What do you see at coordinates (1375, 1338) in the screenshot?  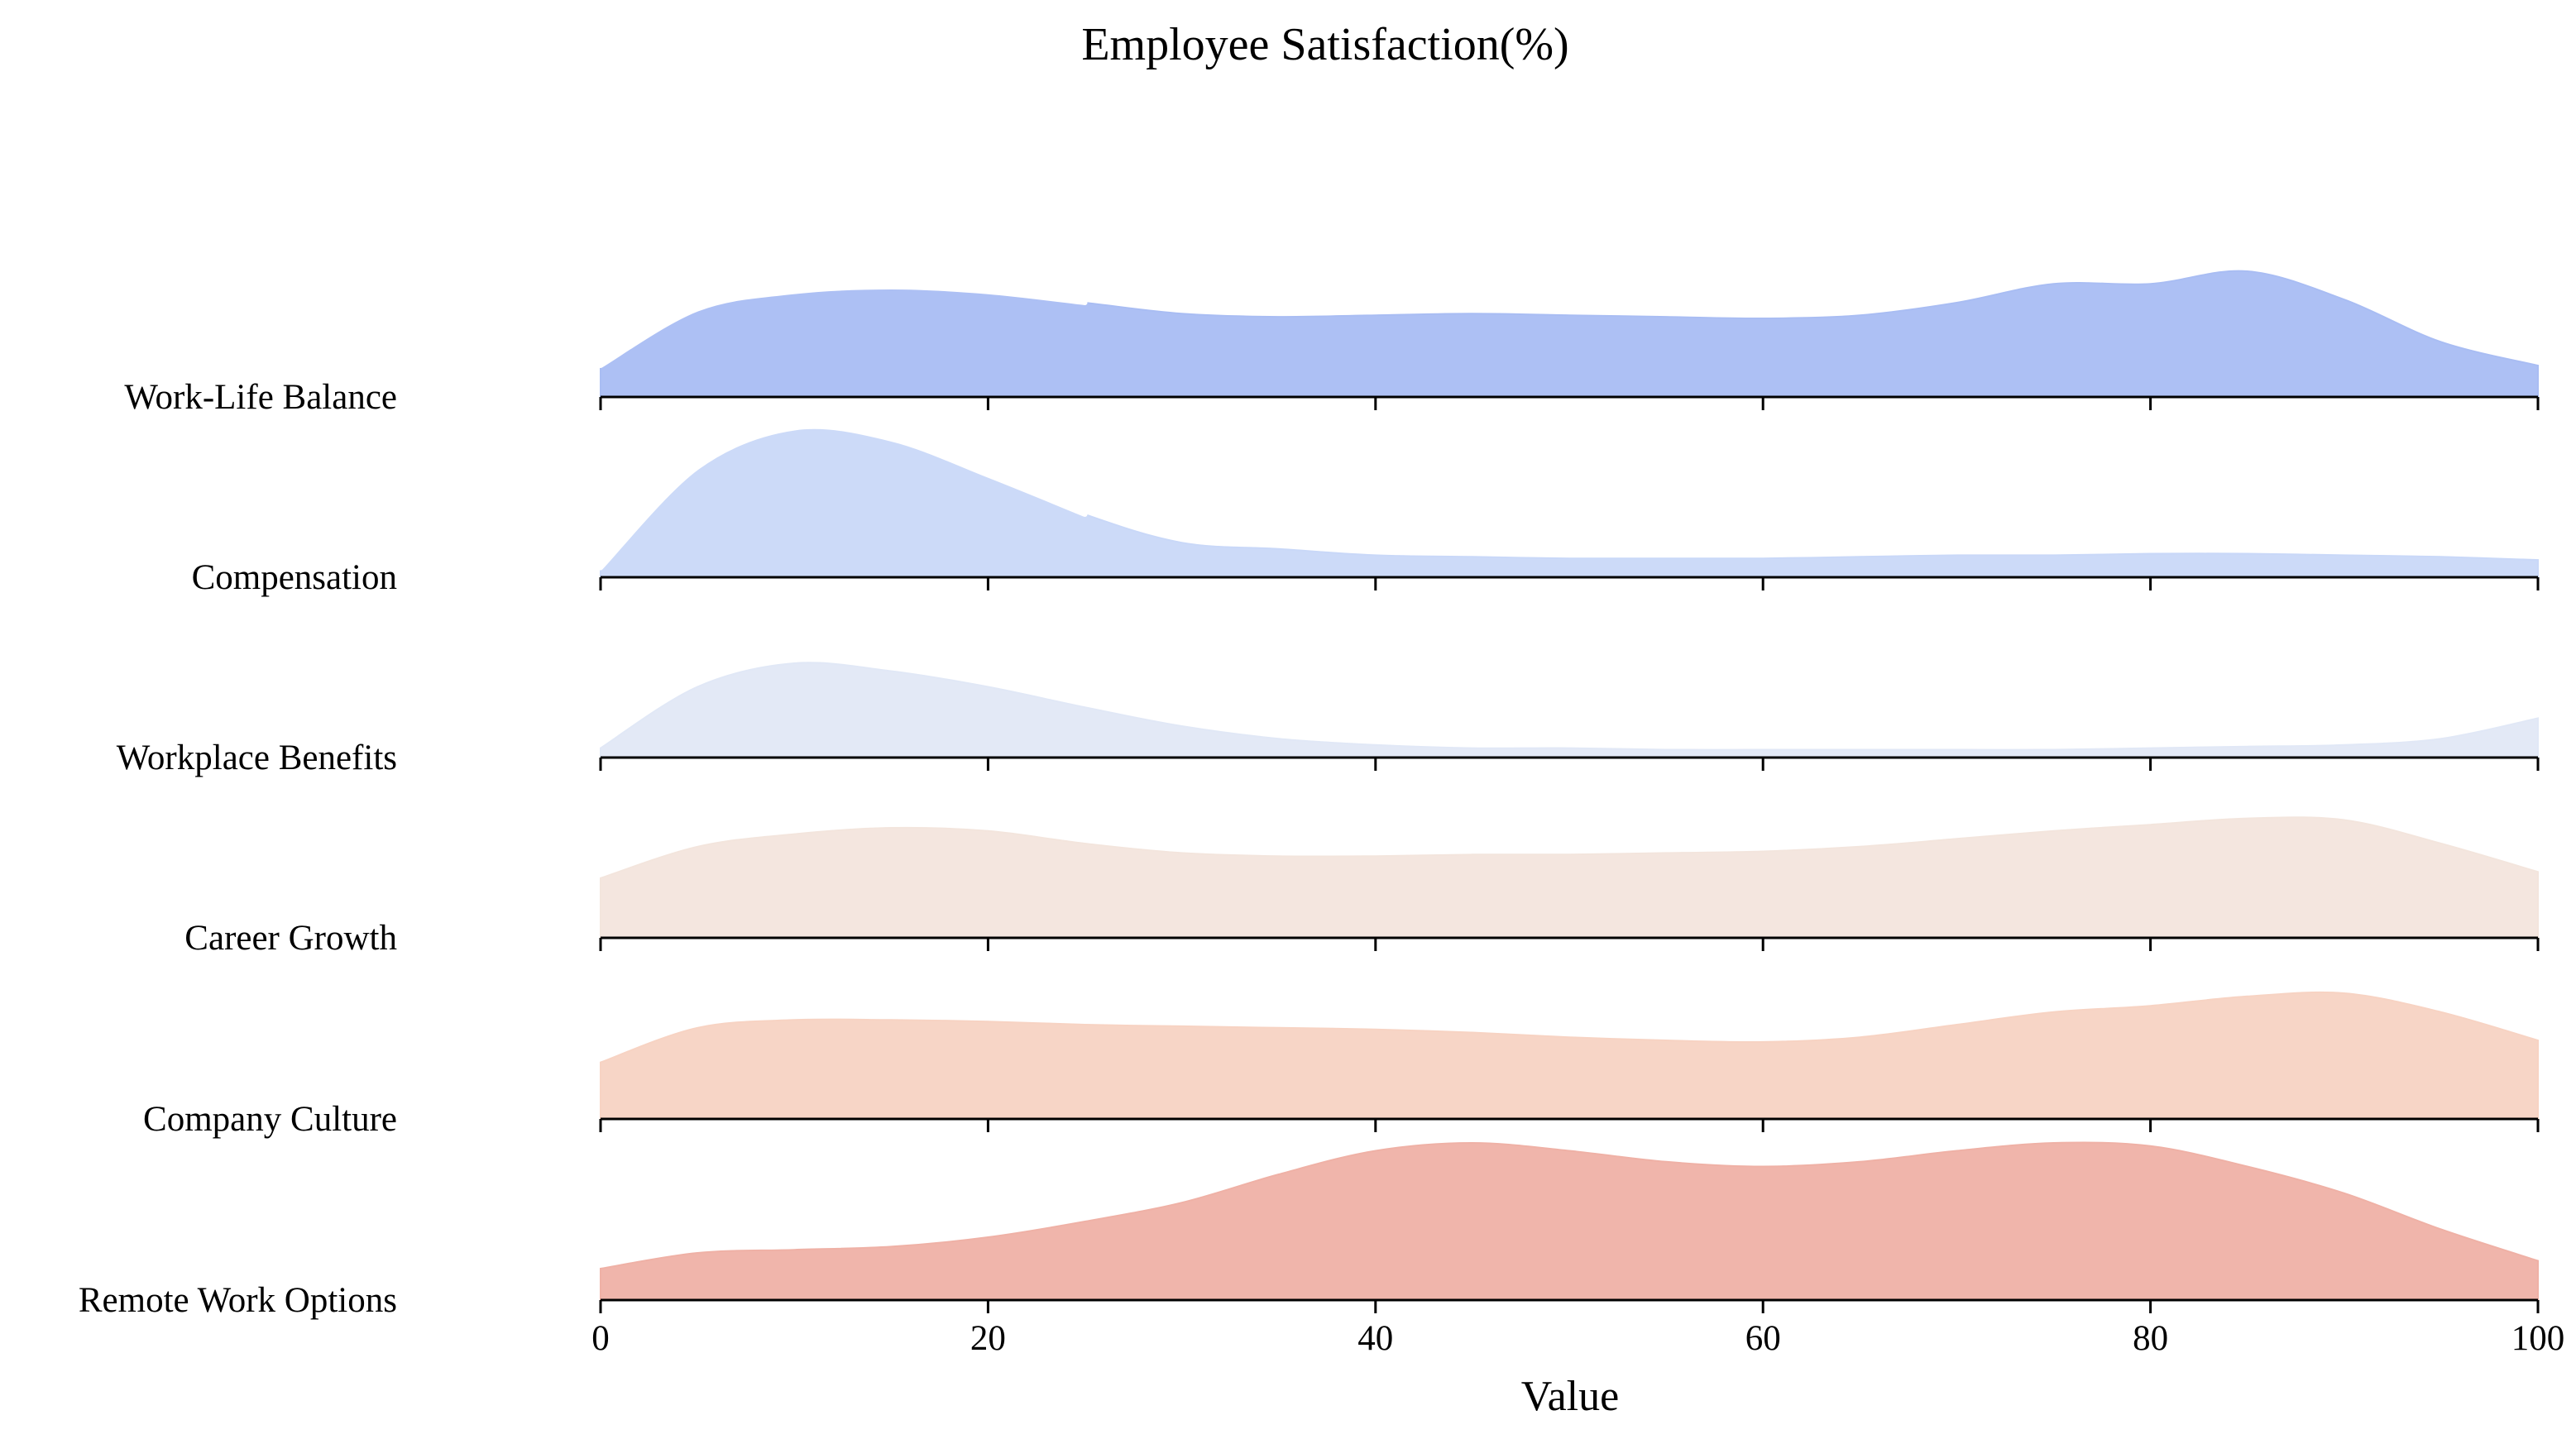 I see `x-tick-label: 40` at bounding box center [1375, 1338].